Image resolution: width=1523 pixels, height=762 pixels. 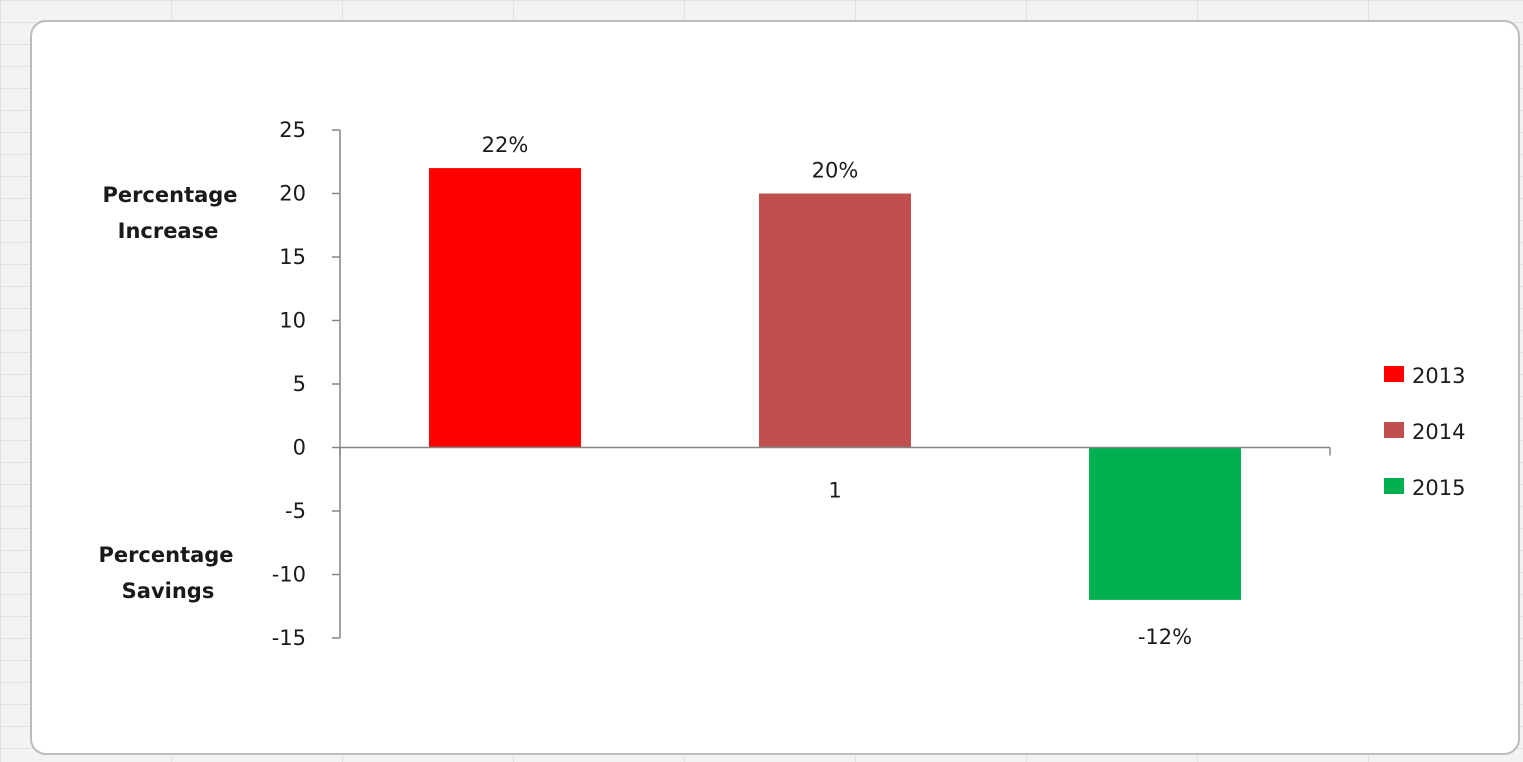 I want to click on side-label-savings-line1: Percentage, so click(x=165, y=555).